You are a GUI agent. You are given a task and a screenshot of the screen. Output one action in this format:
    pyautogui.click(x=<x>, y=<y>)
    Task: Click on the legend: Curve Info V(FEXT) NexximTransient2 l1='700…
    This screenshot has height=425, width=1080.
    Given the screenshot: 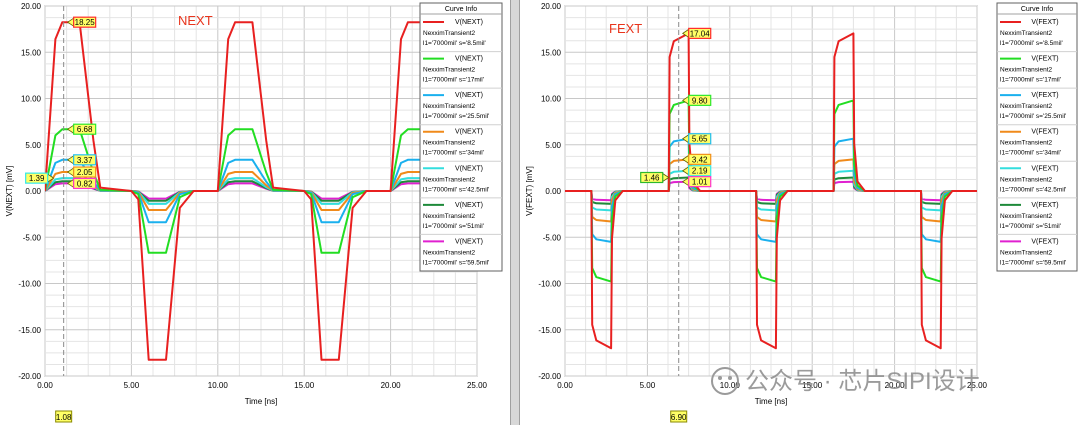 What is the action you would take?
    pyautogui.click(x=1037, y=137)
    